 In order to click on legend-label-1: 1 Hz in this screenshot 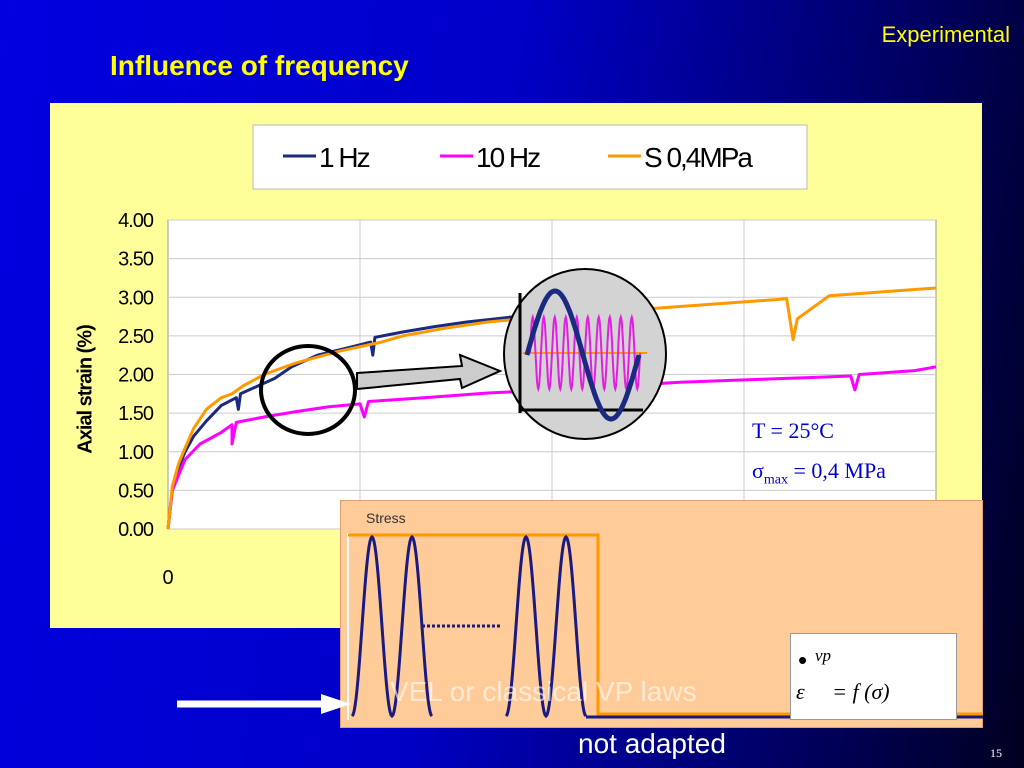, I will do `click(344, 157)`.